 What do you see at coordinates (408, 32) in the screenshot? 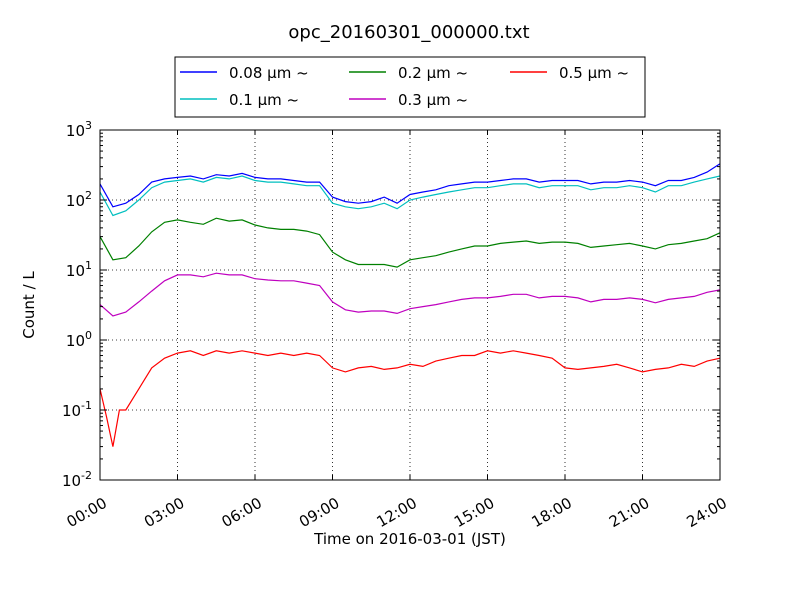
I see `chart-title: opc_20160301_000000.txt` at bounding box center [408, 32].